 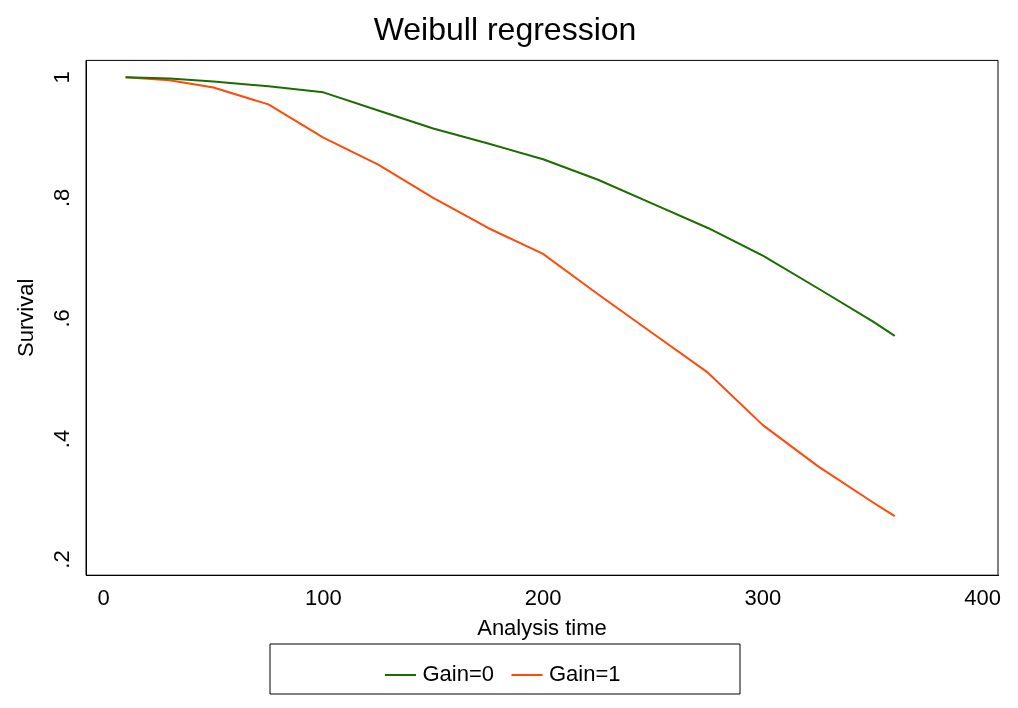 What do you see at coordinates (62, 198) in the screenshot?
I see `y-tick-label: .8` at bounding box center [62, 198].